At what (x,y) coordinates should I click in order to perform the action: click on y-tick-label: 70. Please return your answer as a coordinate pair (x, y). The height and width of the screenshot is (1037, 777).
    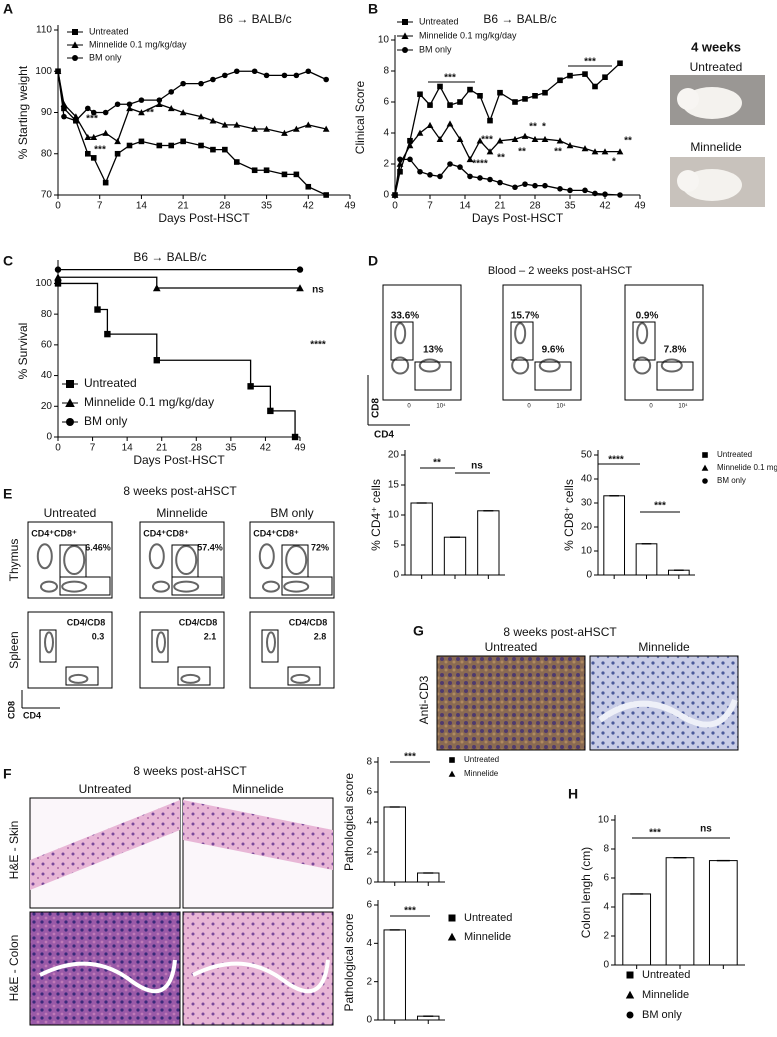
    Looking at the image, I should click on (47, 195).